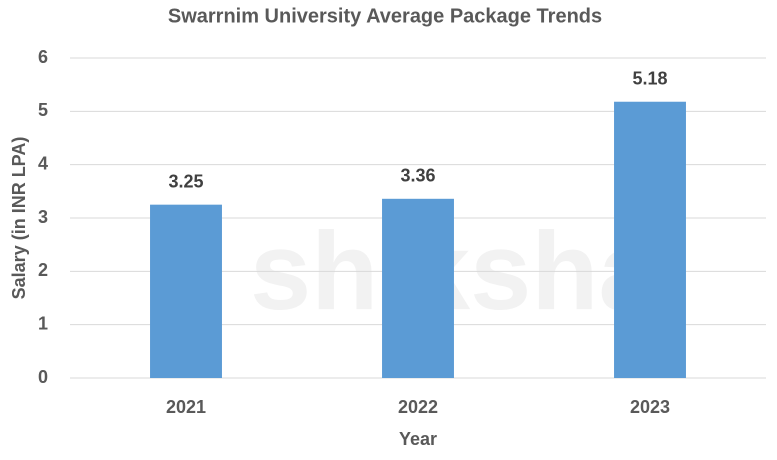 The height and width of the screenshot is (460, 777). What do you see at coordinates (43, 110) in the screenshot?
I see `y-tick-label: 5` at bounding box center [43, 110].